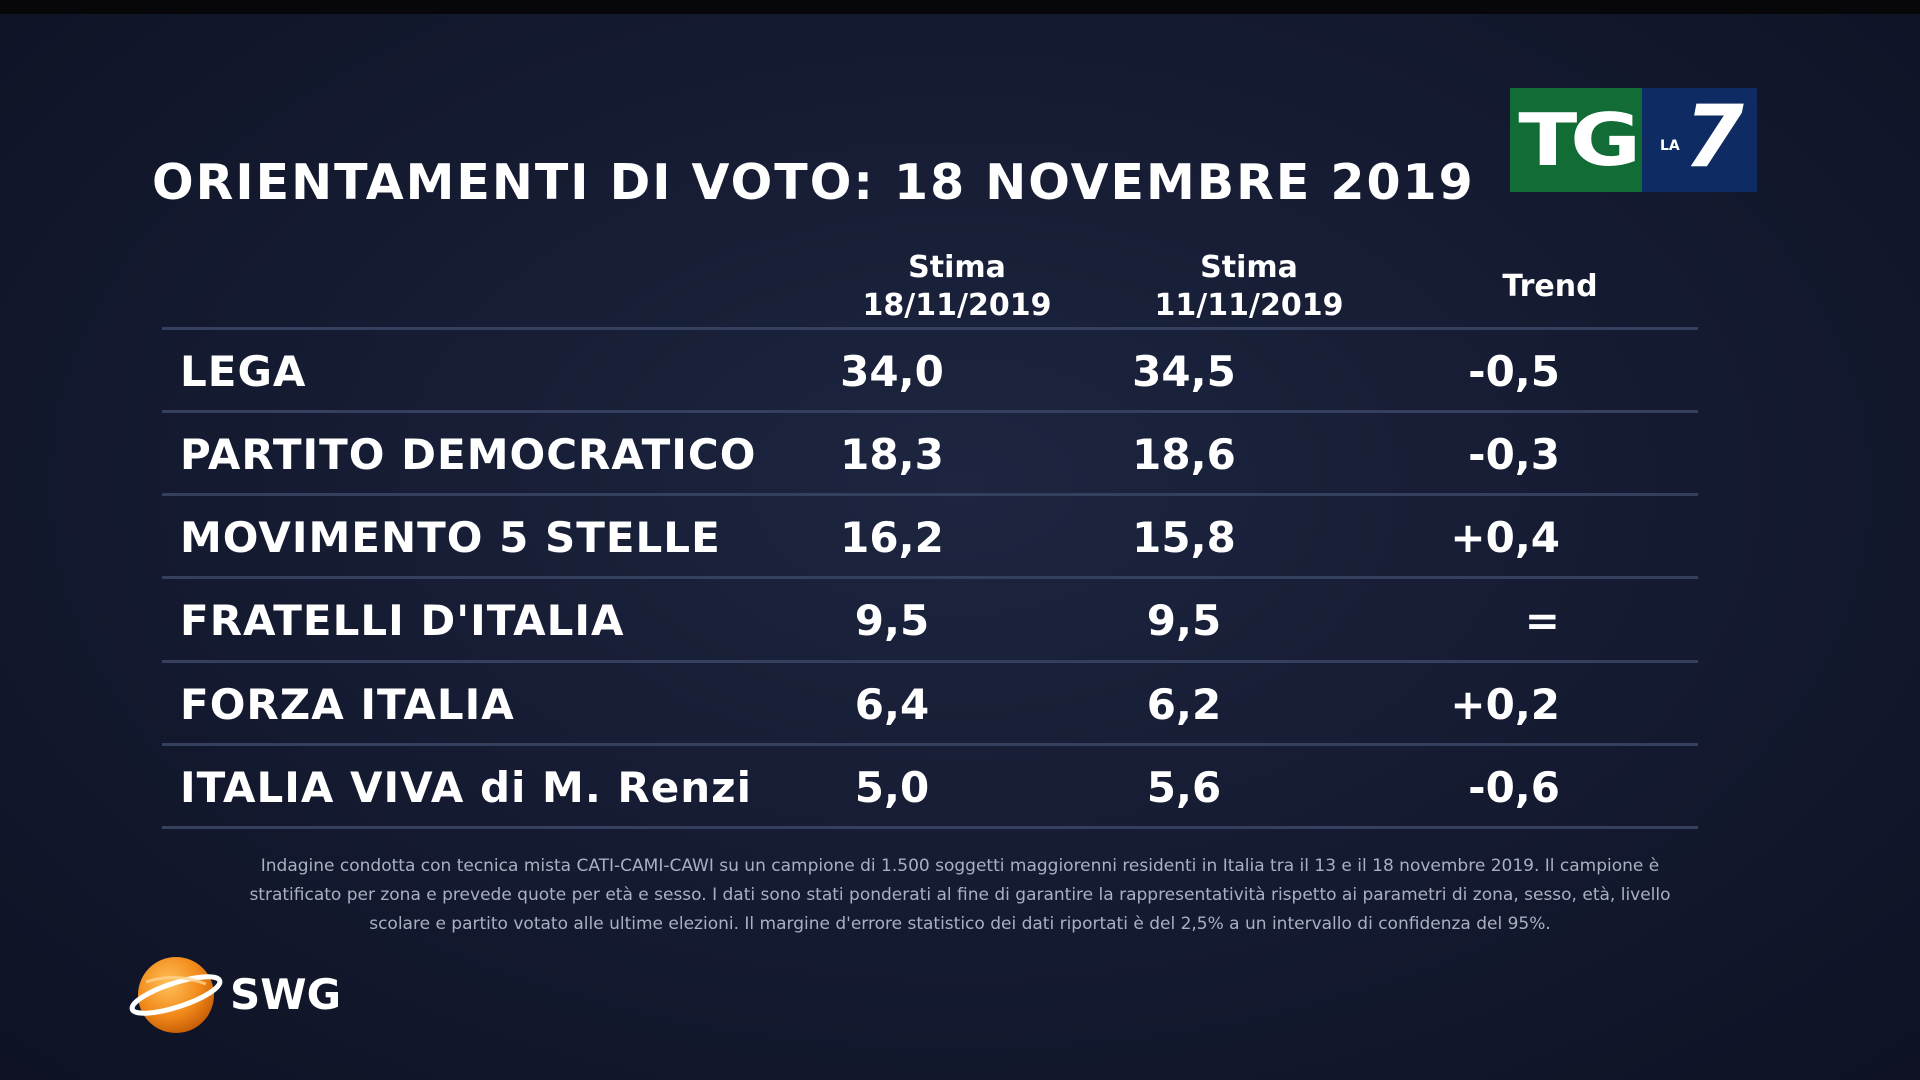  What do you see at coordinates (1505, 704) in the screenshot?
I see `trend-value: +0,2` at bounding box center [1505, 704].